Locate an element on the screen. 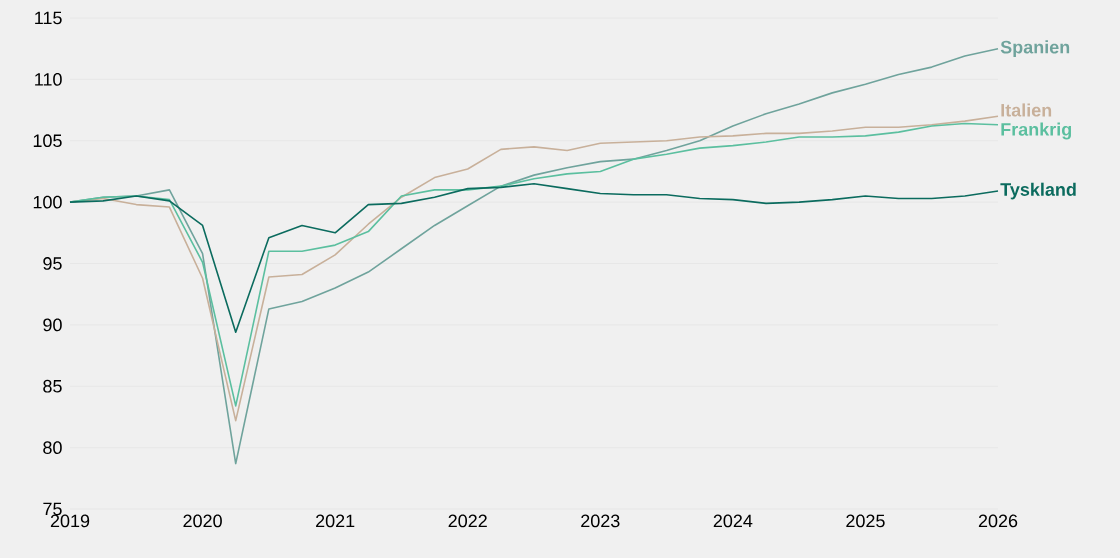 The image size is (1120, 558). y-tick-label: 90 is located at coordinates (52, 325).